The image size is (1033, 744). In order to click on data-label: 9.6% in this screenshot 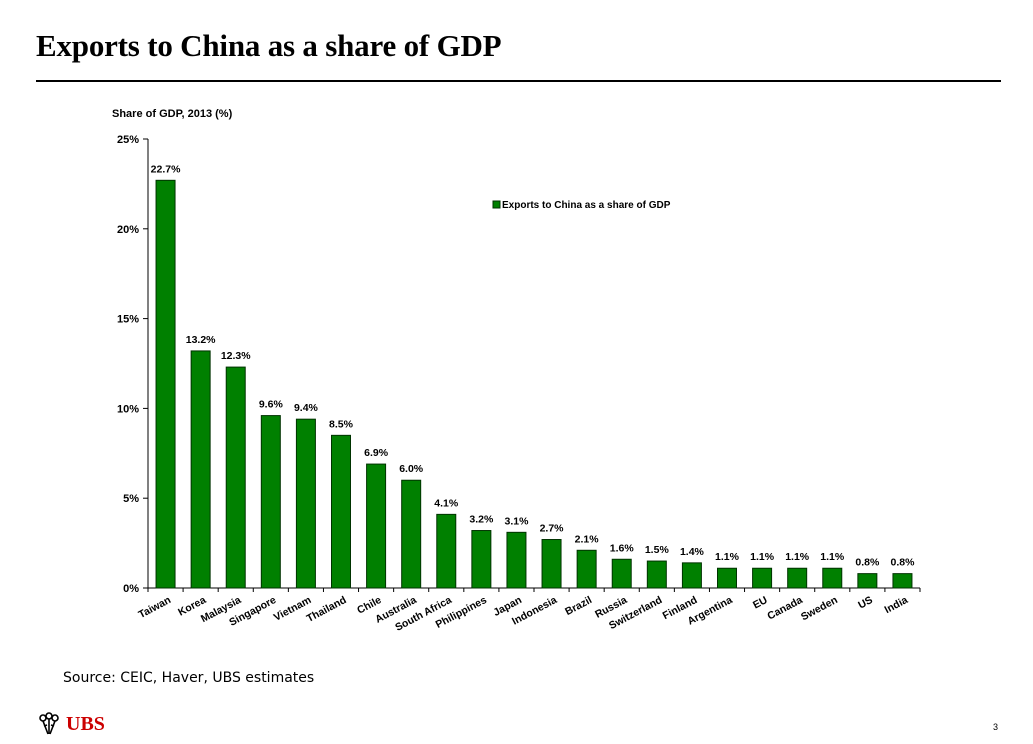, I will do `click(271, 405)`.